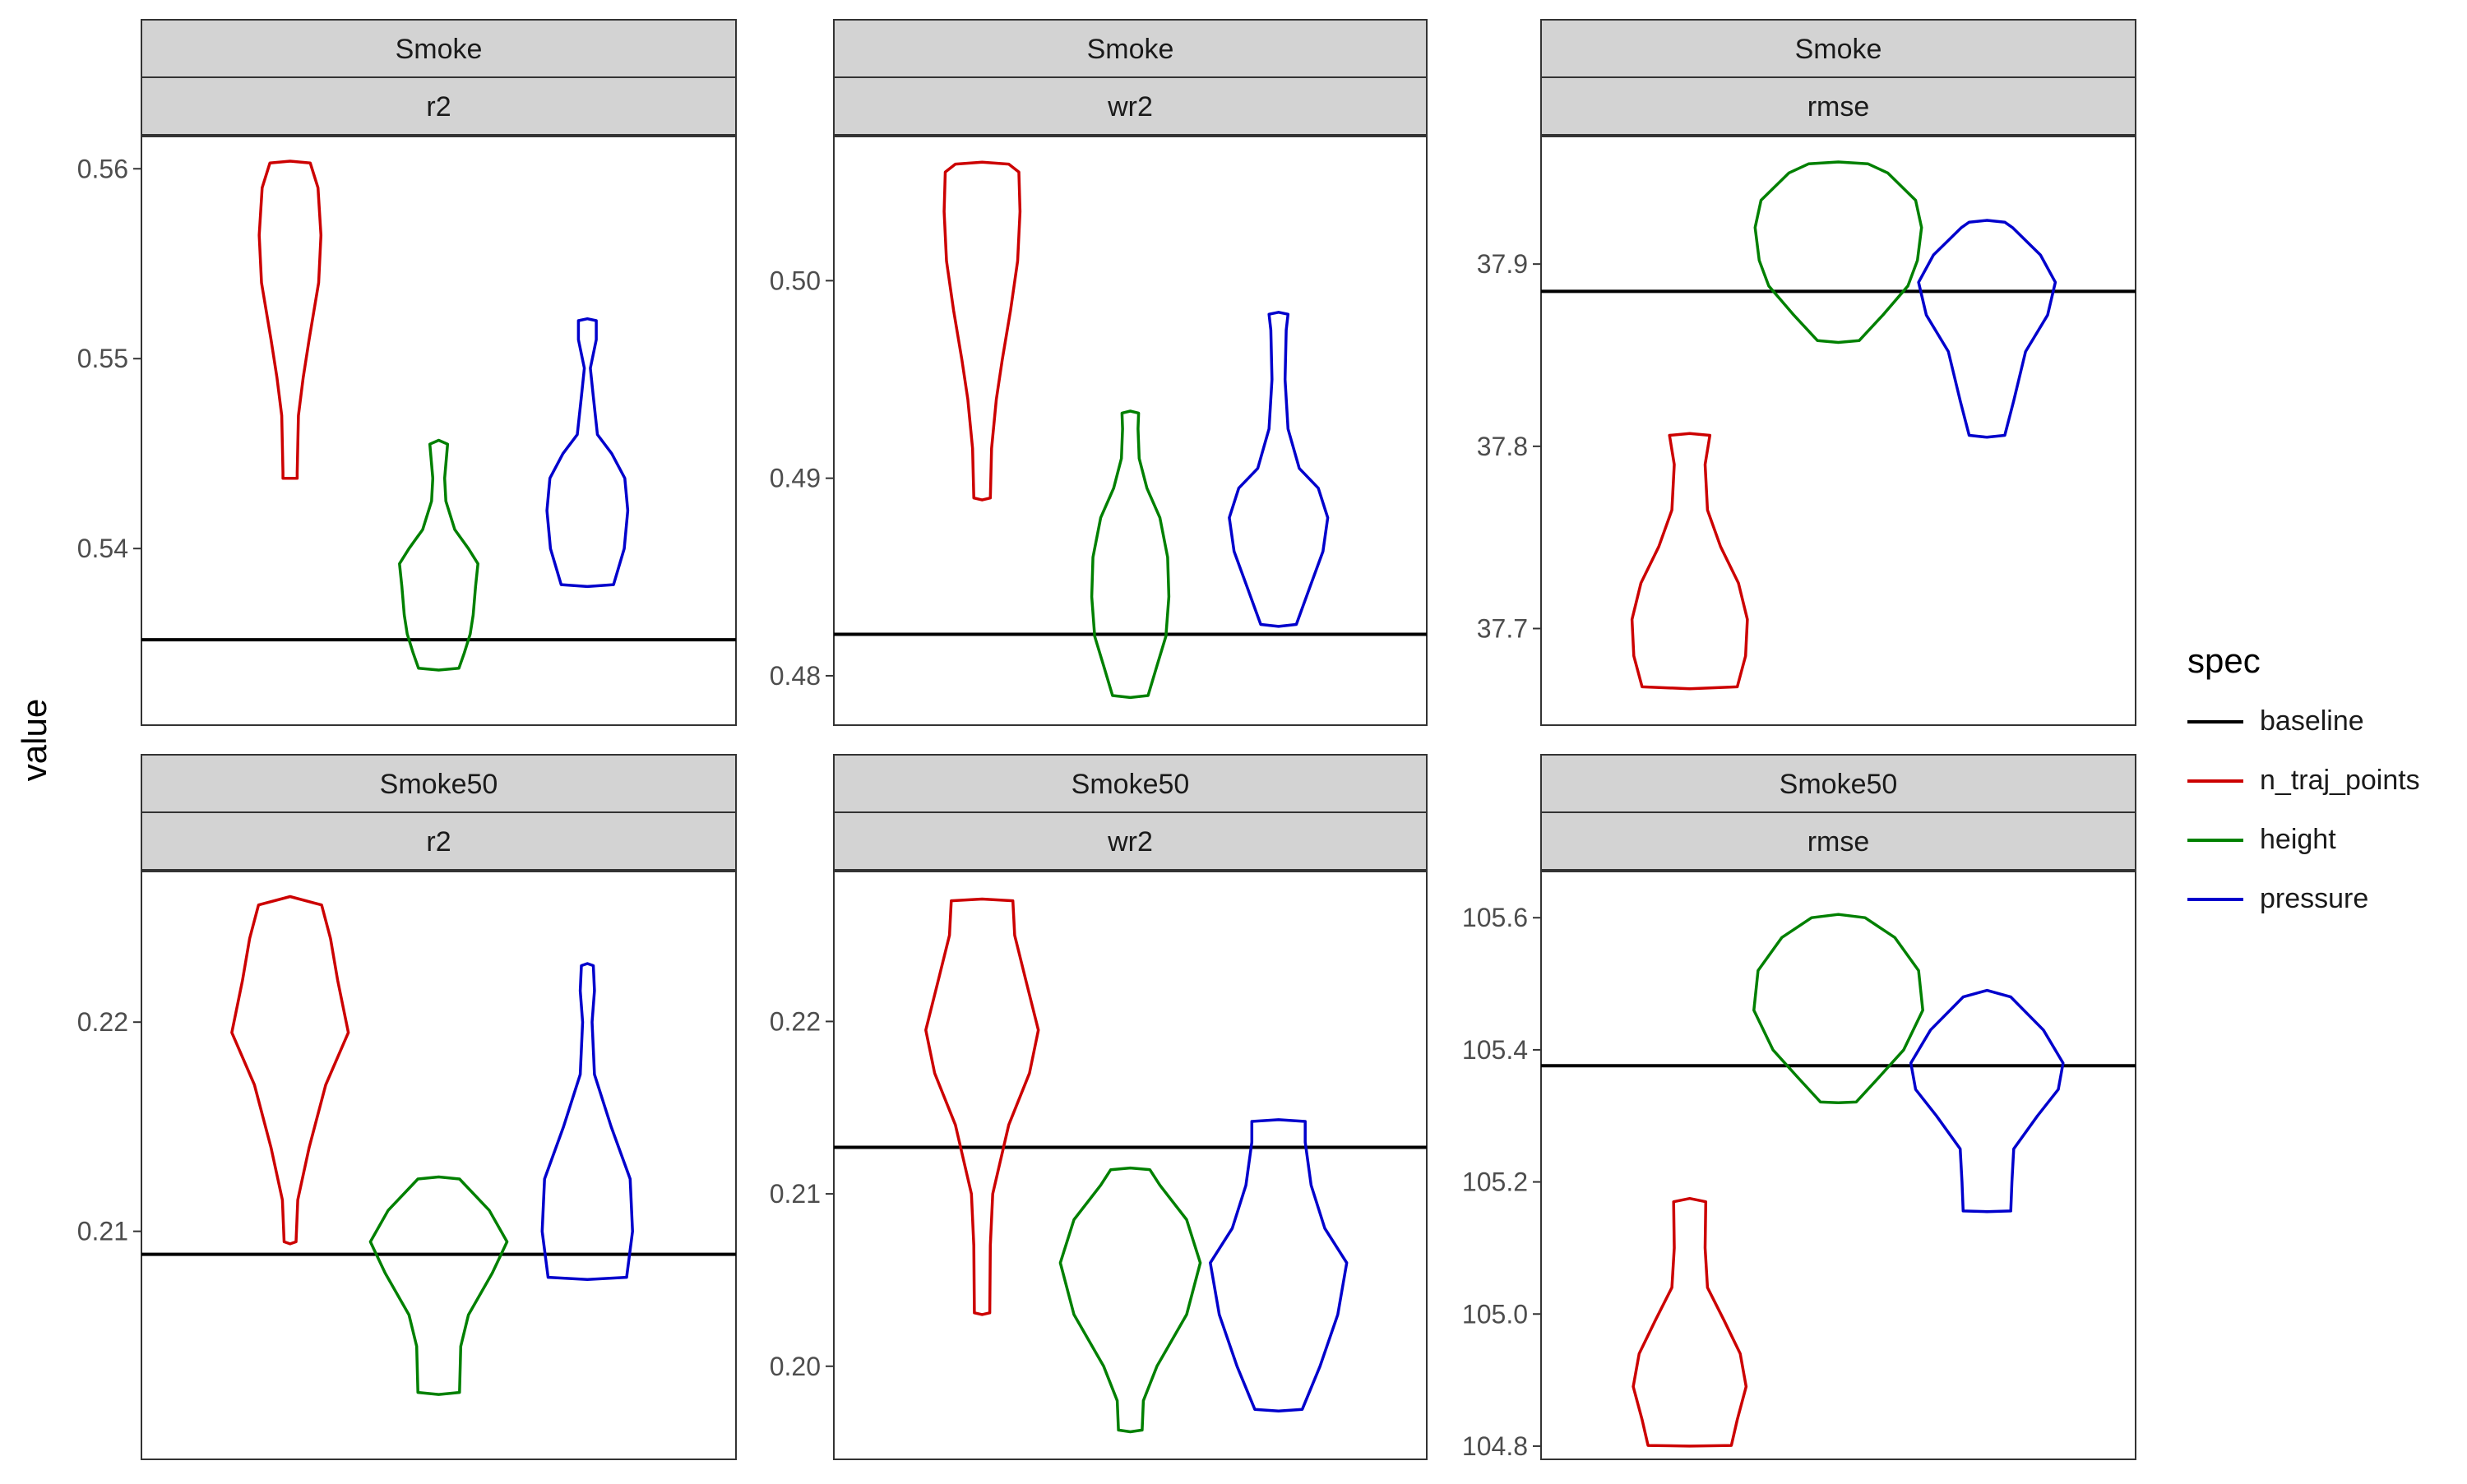 This screenshot has width=2467, height=1484. I want to click on y-tick-label: 105.2, so click(1495, 1182).